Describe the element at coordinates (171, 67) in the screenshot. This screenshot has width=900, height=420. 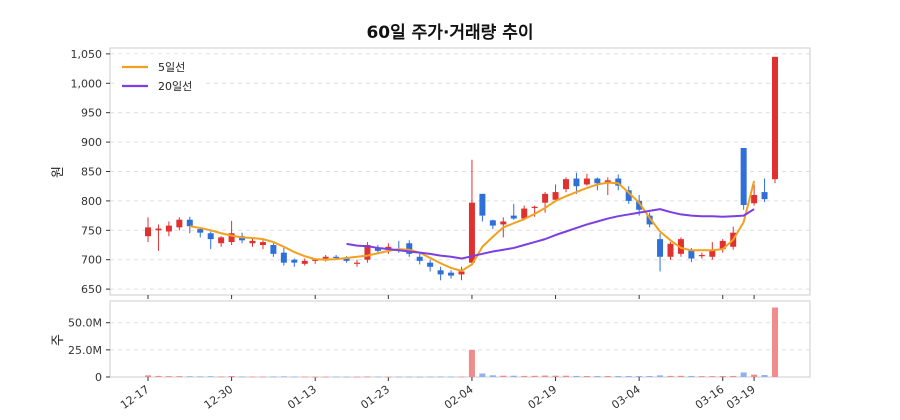
I see `legend-ma5-label: 5일선` at that location.